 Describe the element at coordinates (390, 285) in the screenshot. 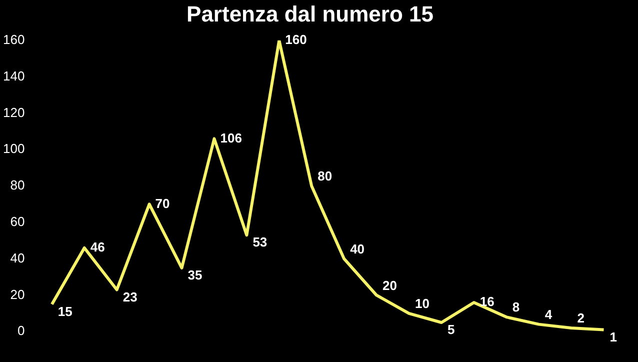

I see `data-label: 20` at that location.